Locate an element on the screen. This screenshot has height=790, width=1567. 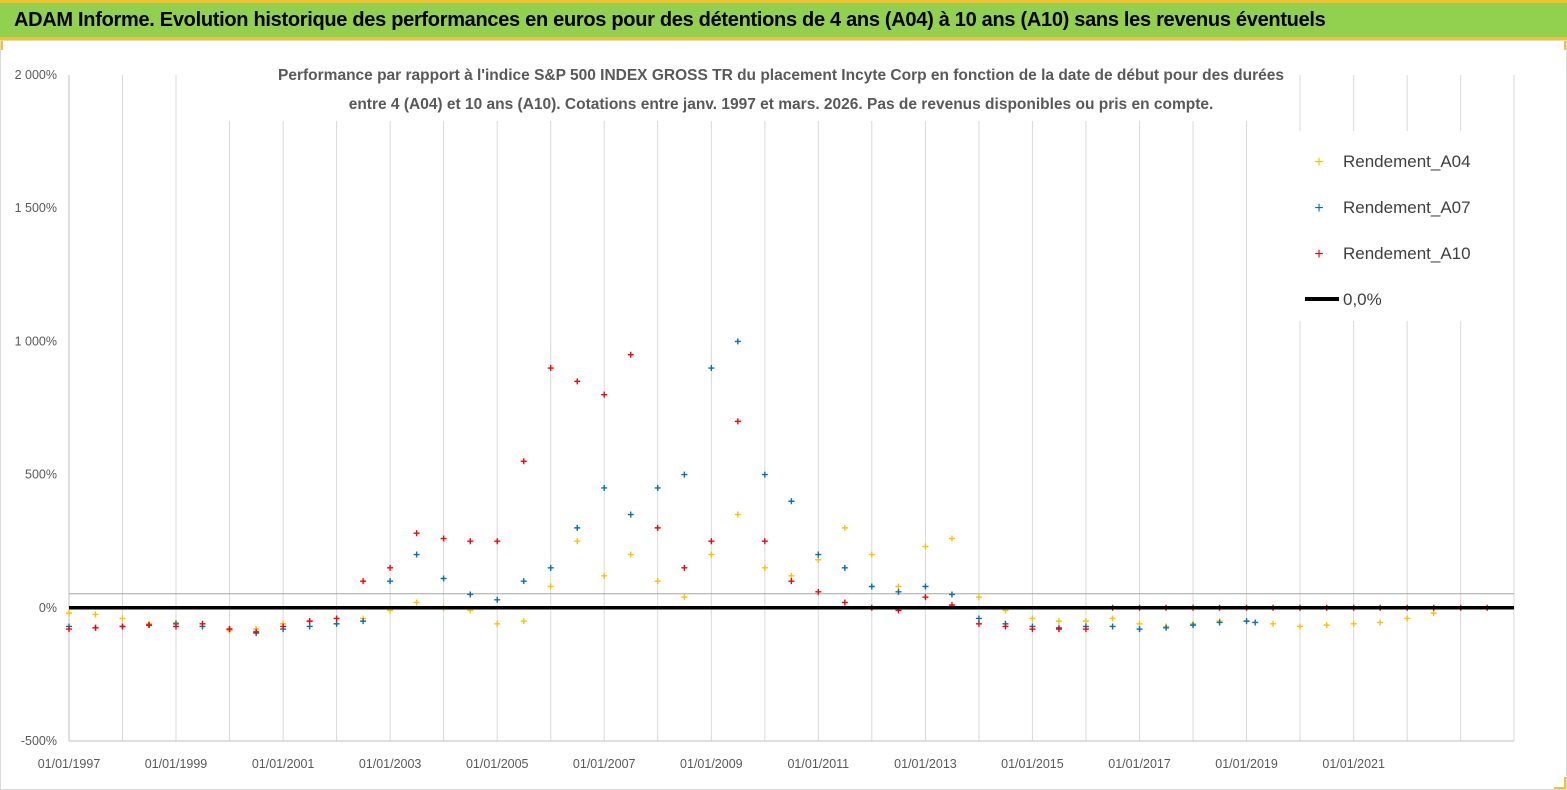
legend-marker-a04: + is located at coordinates (1318, 162).